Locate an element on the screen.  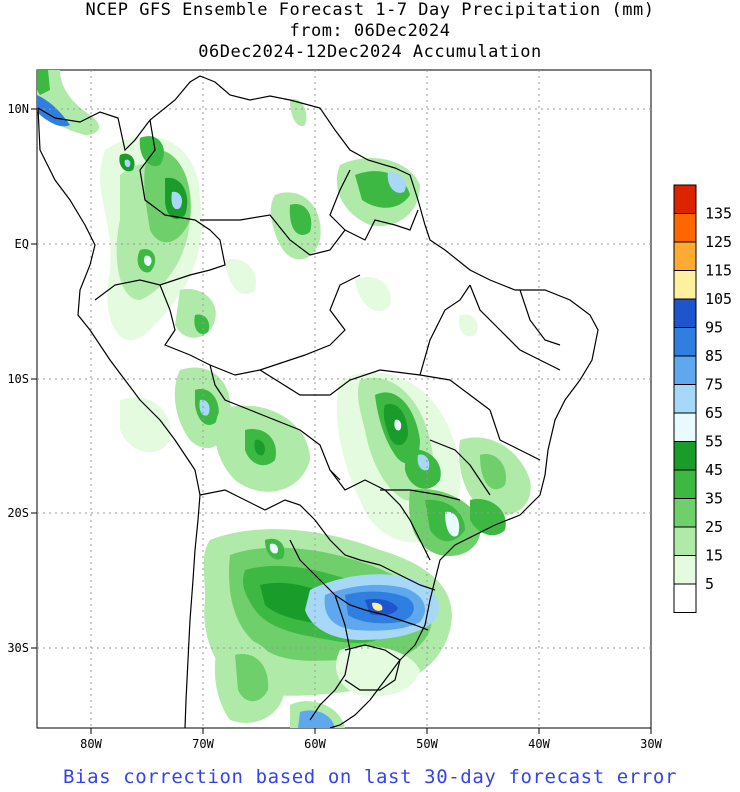
legend-label: 105 is located at coordinates (718, 299).